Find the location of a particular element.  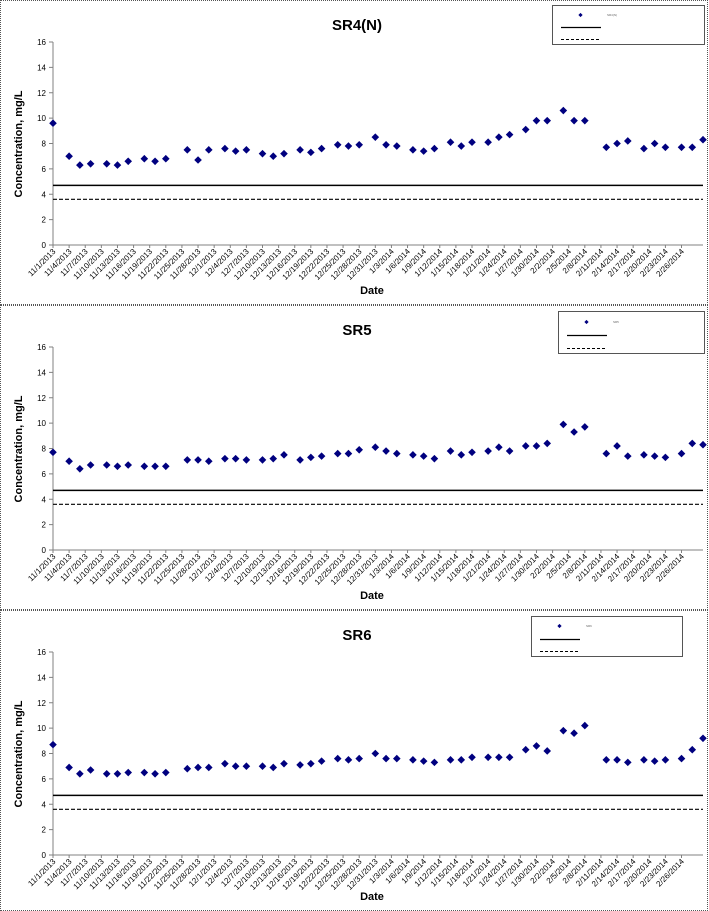

legend-row-series: SR6 is located at coordinates (607, 626).